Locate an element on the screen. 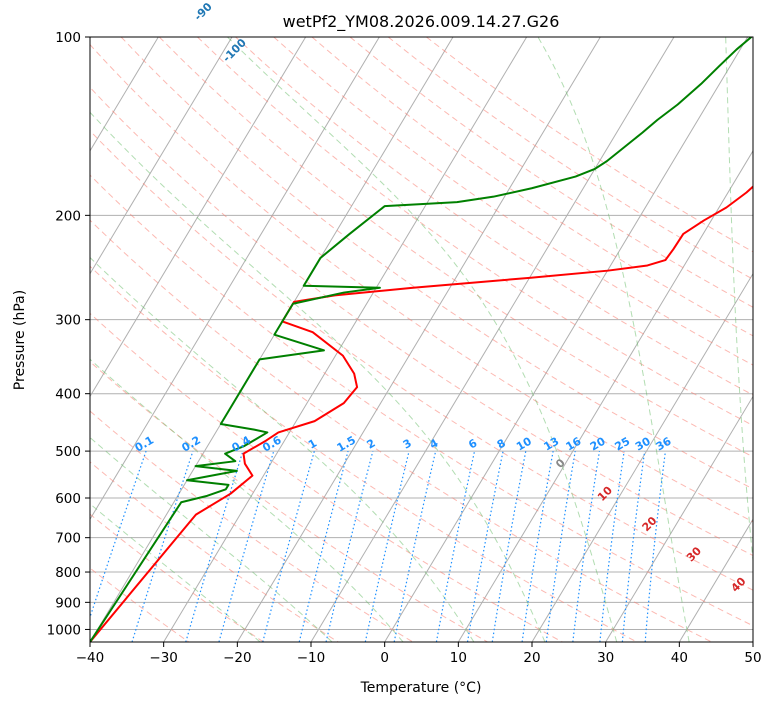 This screenshot has height=708, width=775. x-tick-label: −20 is located at coordinates (237, 658).